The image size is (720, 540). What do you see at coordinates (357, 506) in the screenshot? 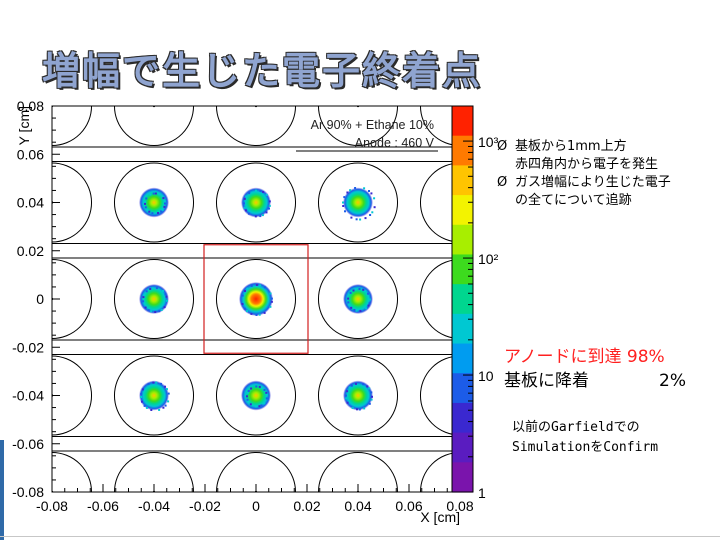
I see `x-tick-label: 0.04` at bounding box center [357, 506].